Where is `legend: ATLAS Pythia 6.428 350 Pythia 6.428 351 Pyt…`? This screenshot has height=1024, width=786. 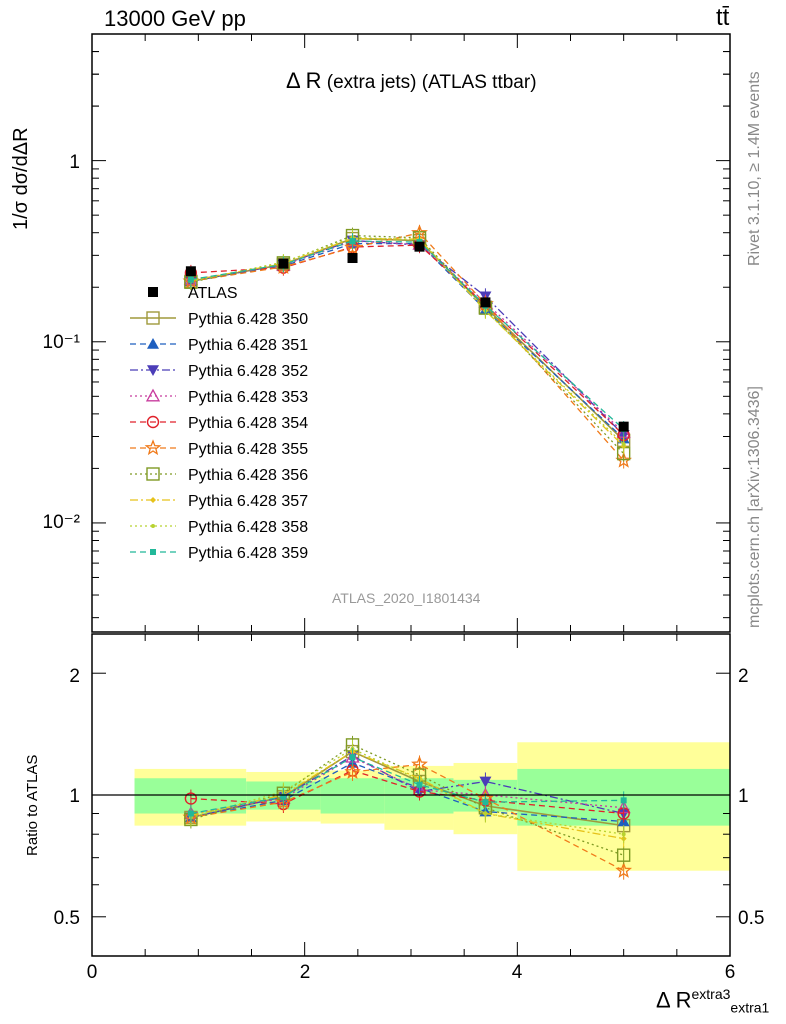 legend: ATLAS Pythia 6.428 350 Pythia 6.428 351 Pyt… is located at coordinates (219, 423).